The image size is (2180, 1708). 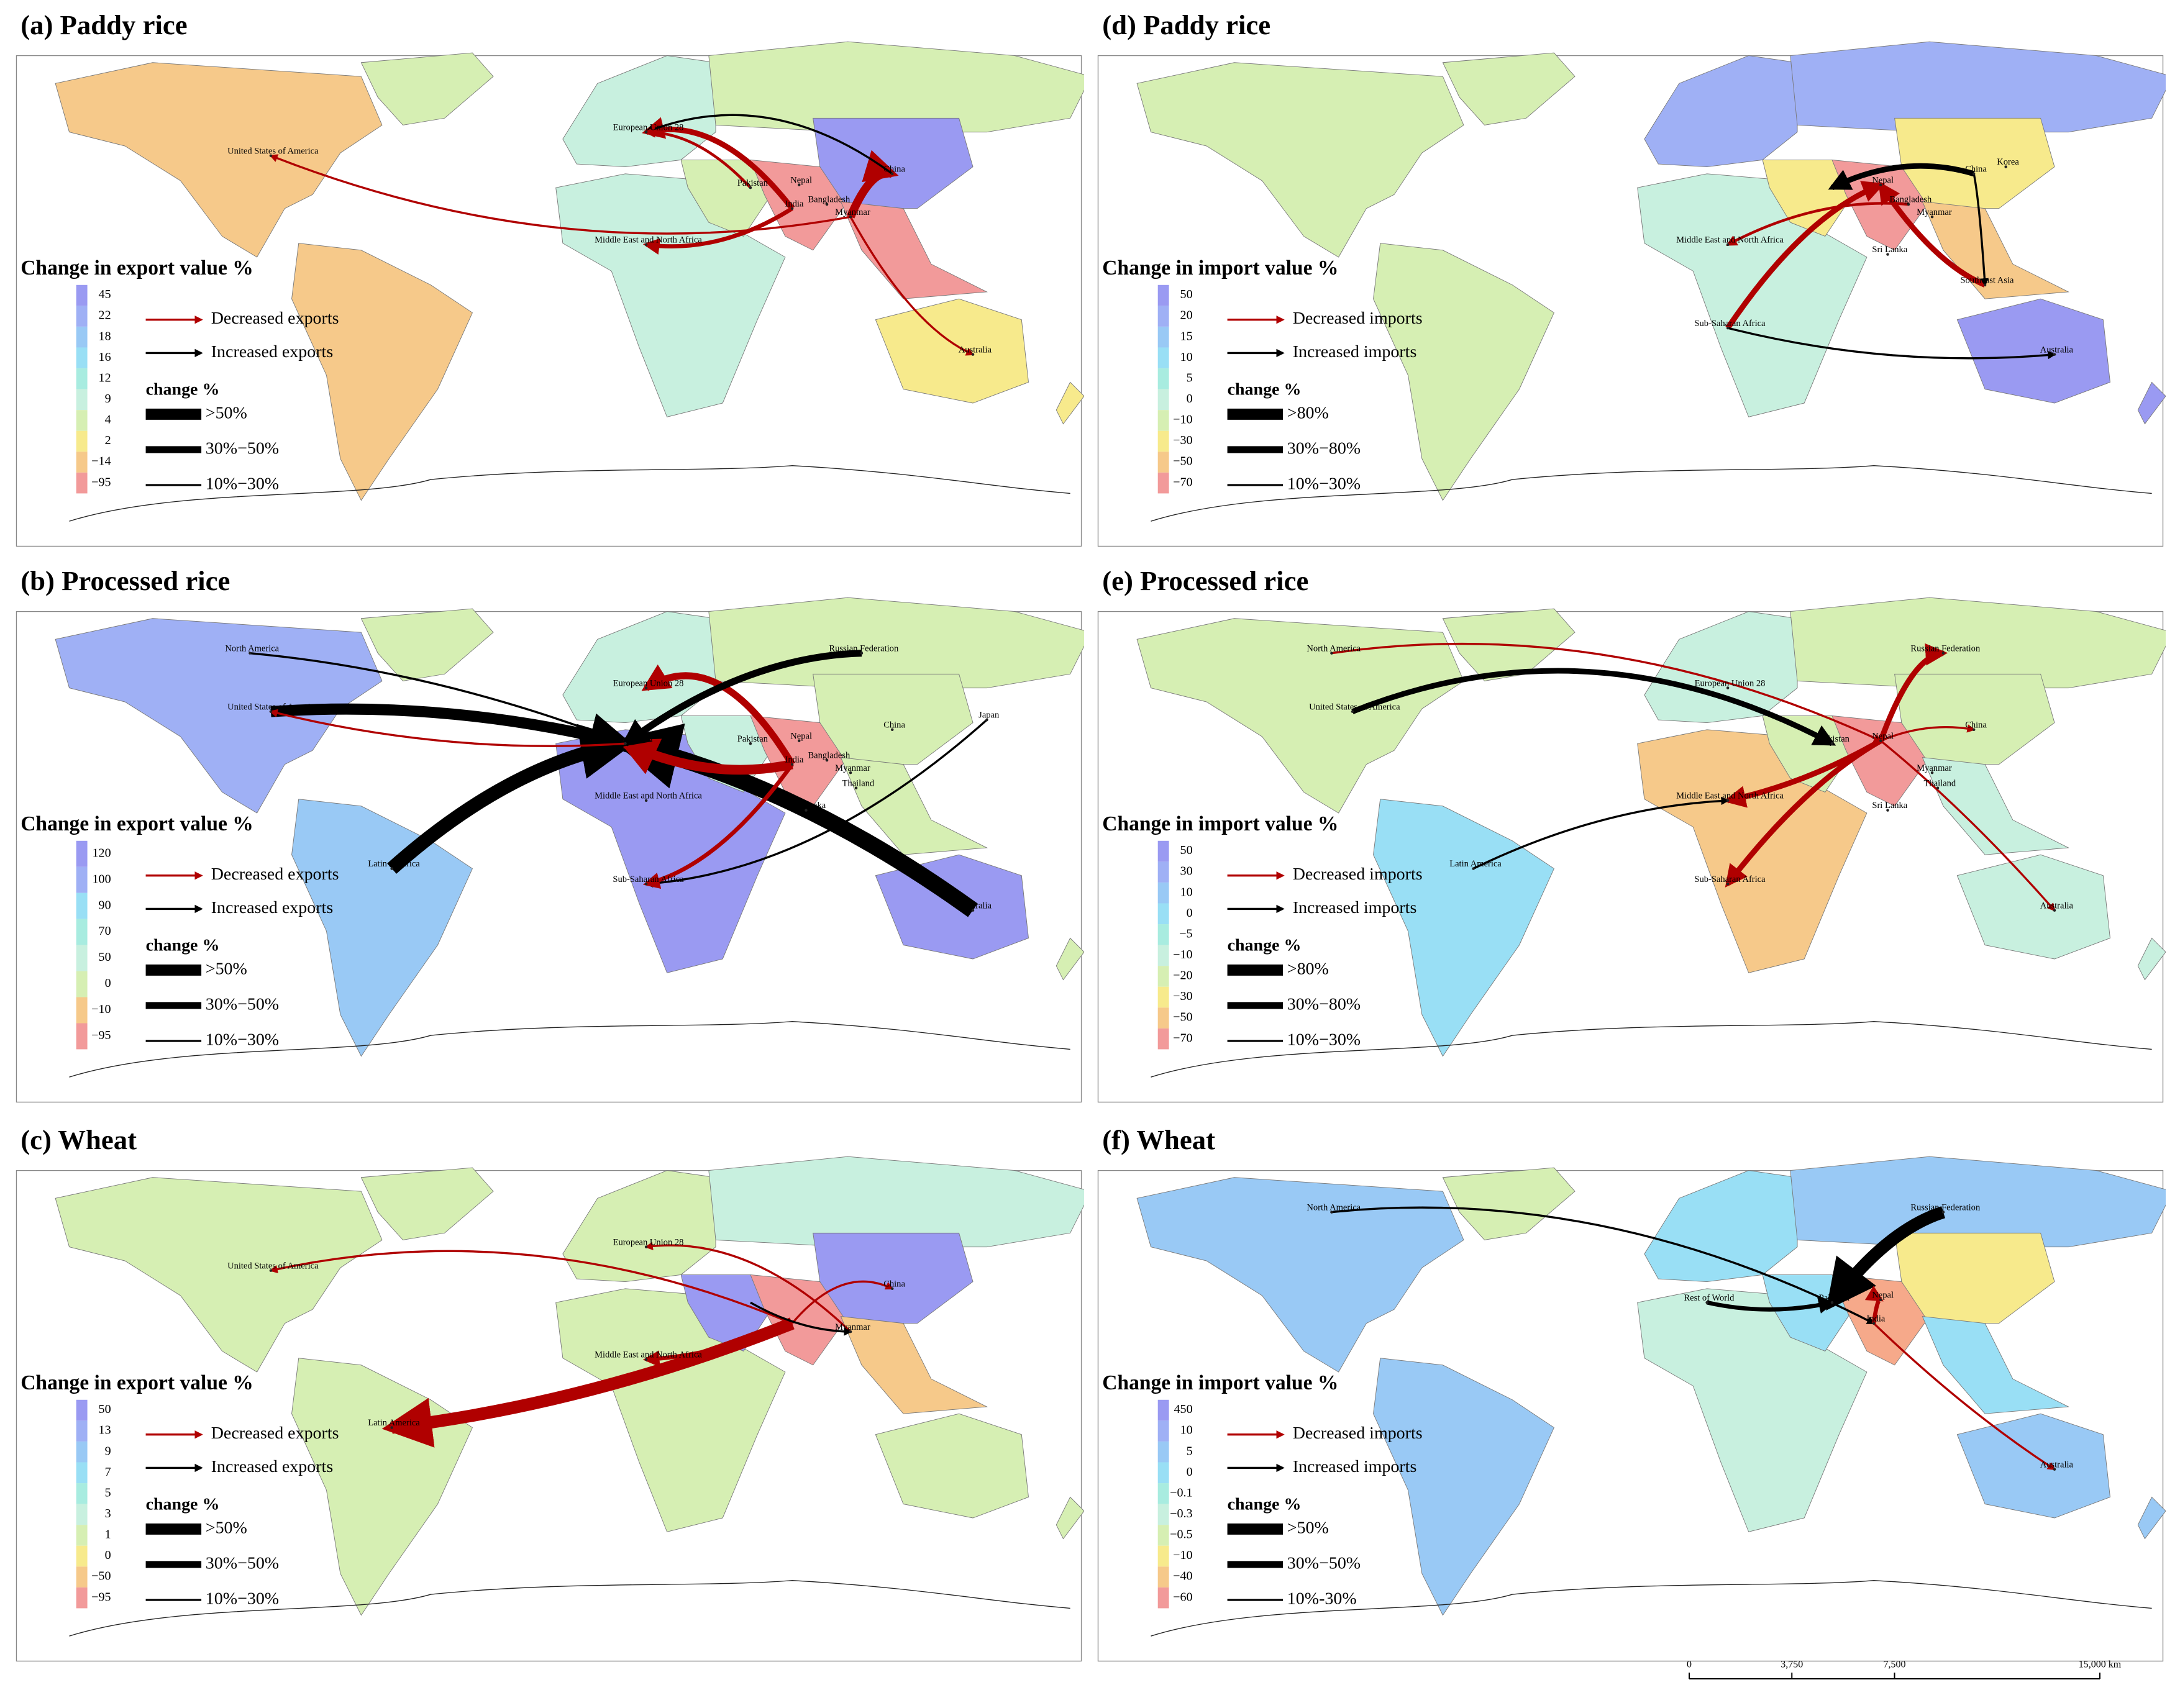 I want to click on place-label: Pakistan, so click(x=1834, y=1298).